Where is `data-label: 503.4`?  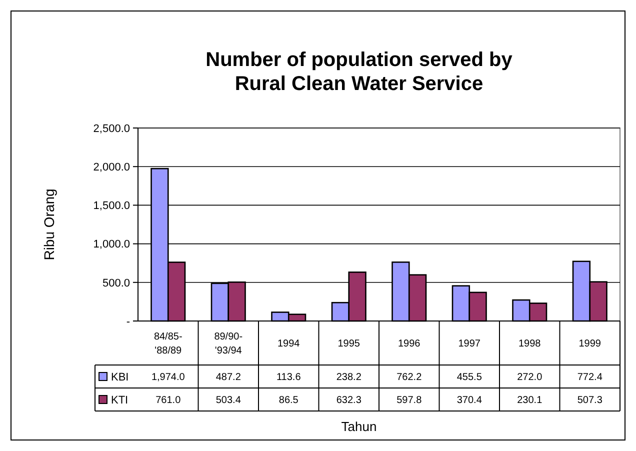 data-label: 503.4 is located at coordinates (229, 400).